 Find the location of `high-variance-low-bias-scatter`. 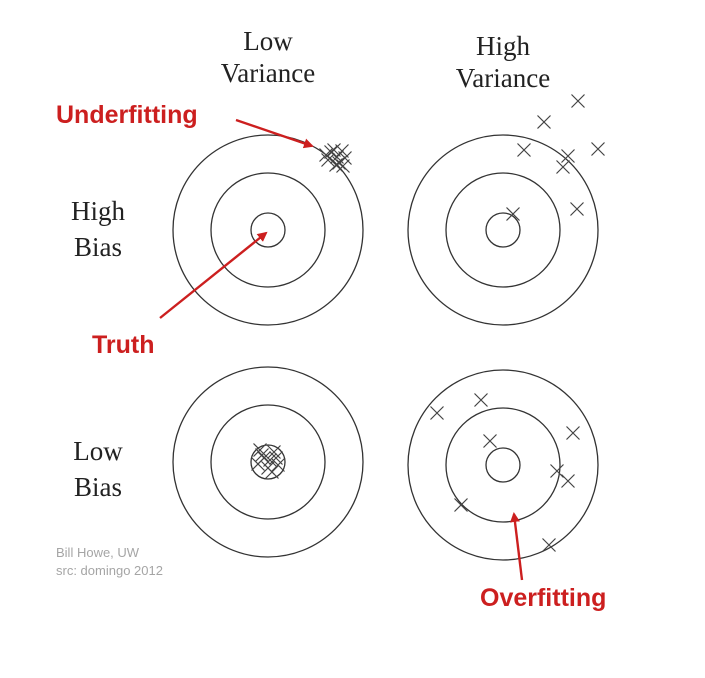

high-variance-low-bias-scatter is located at coordinates (505, 472).